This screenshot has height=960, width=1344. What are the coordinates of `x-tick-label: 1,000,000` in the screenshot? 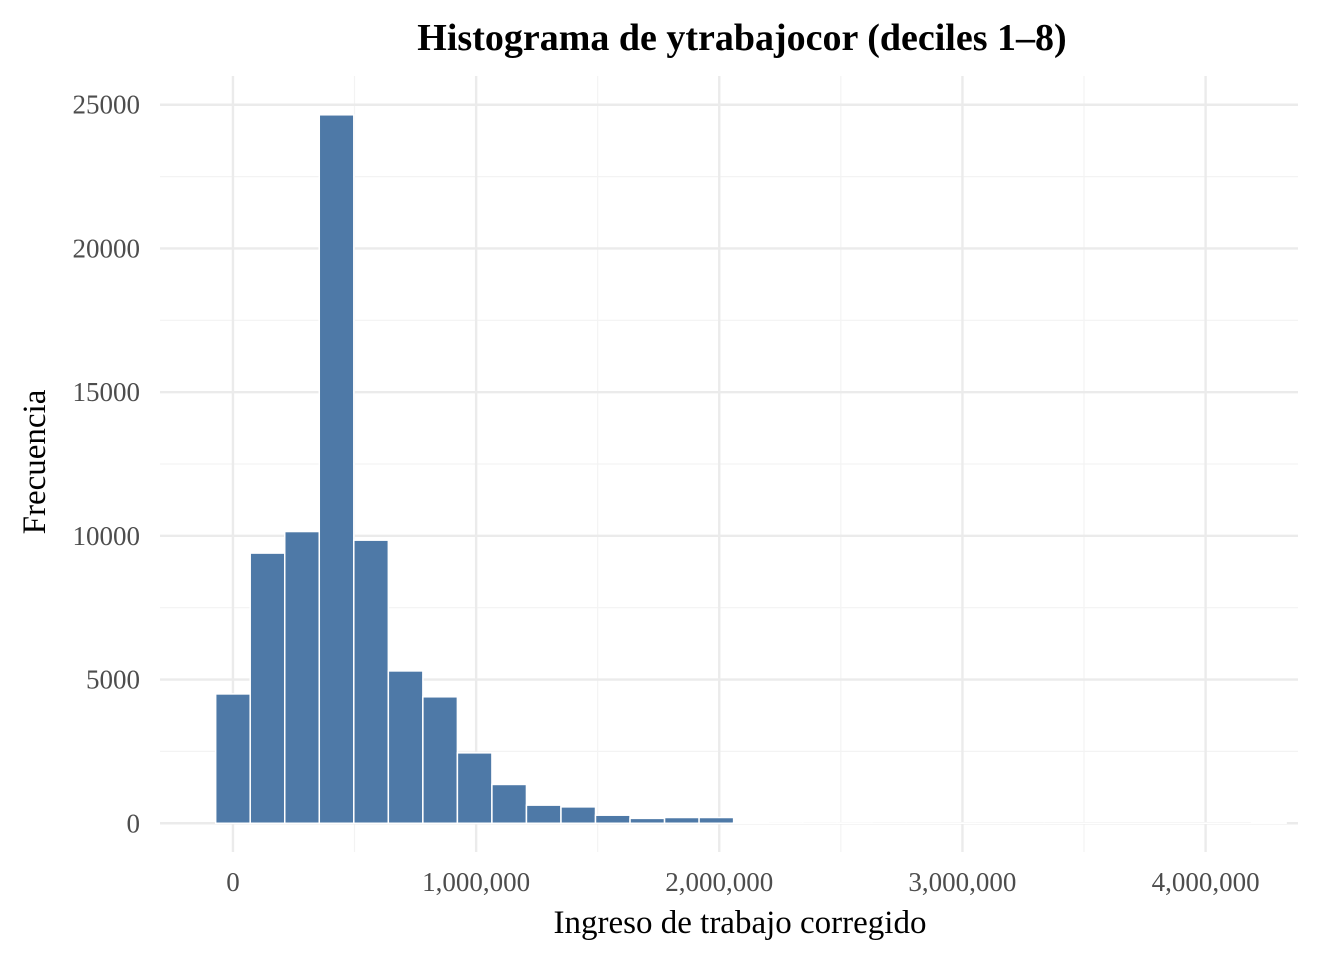 It's located at (476, 882).